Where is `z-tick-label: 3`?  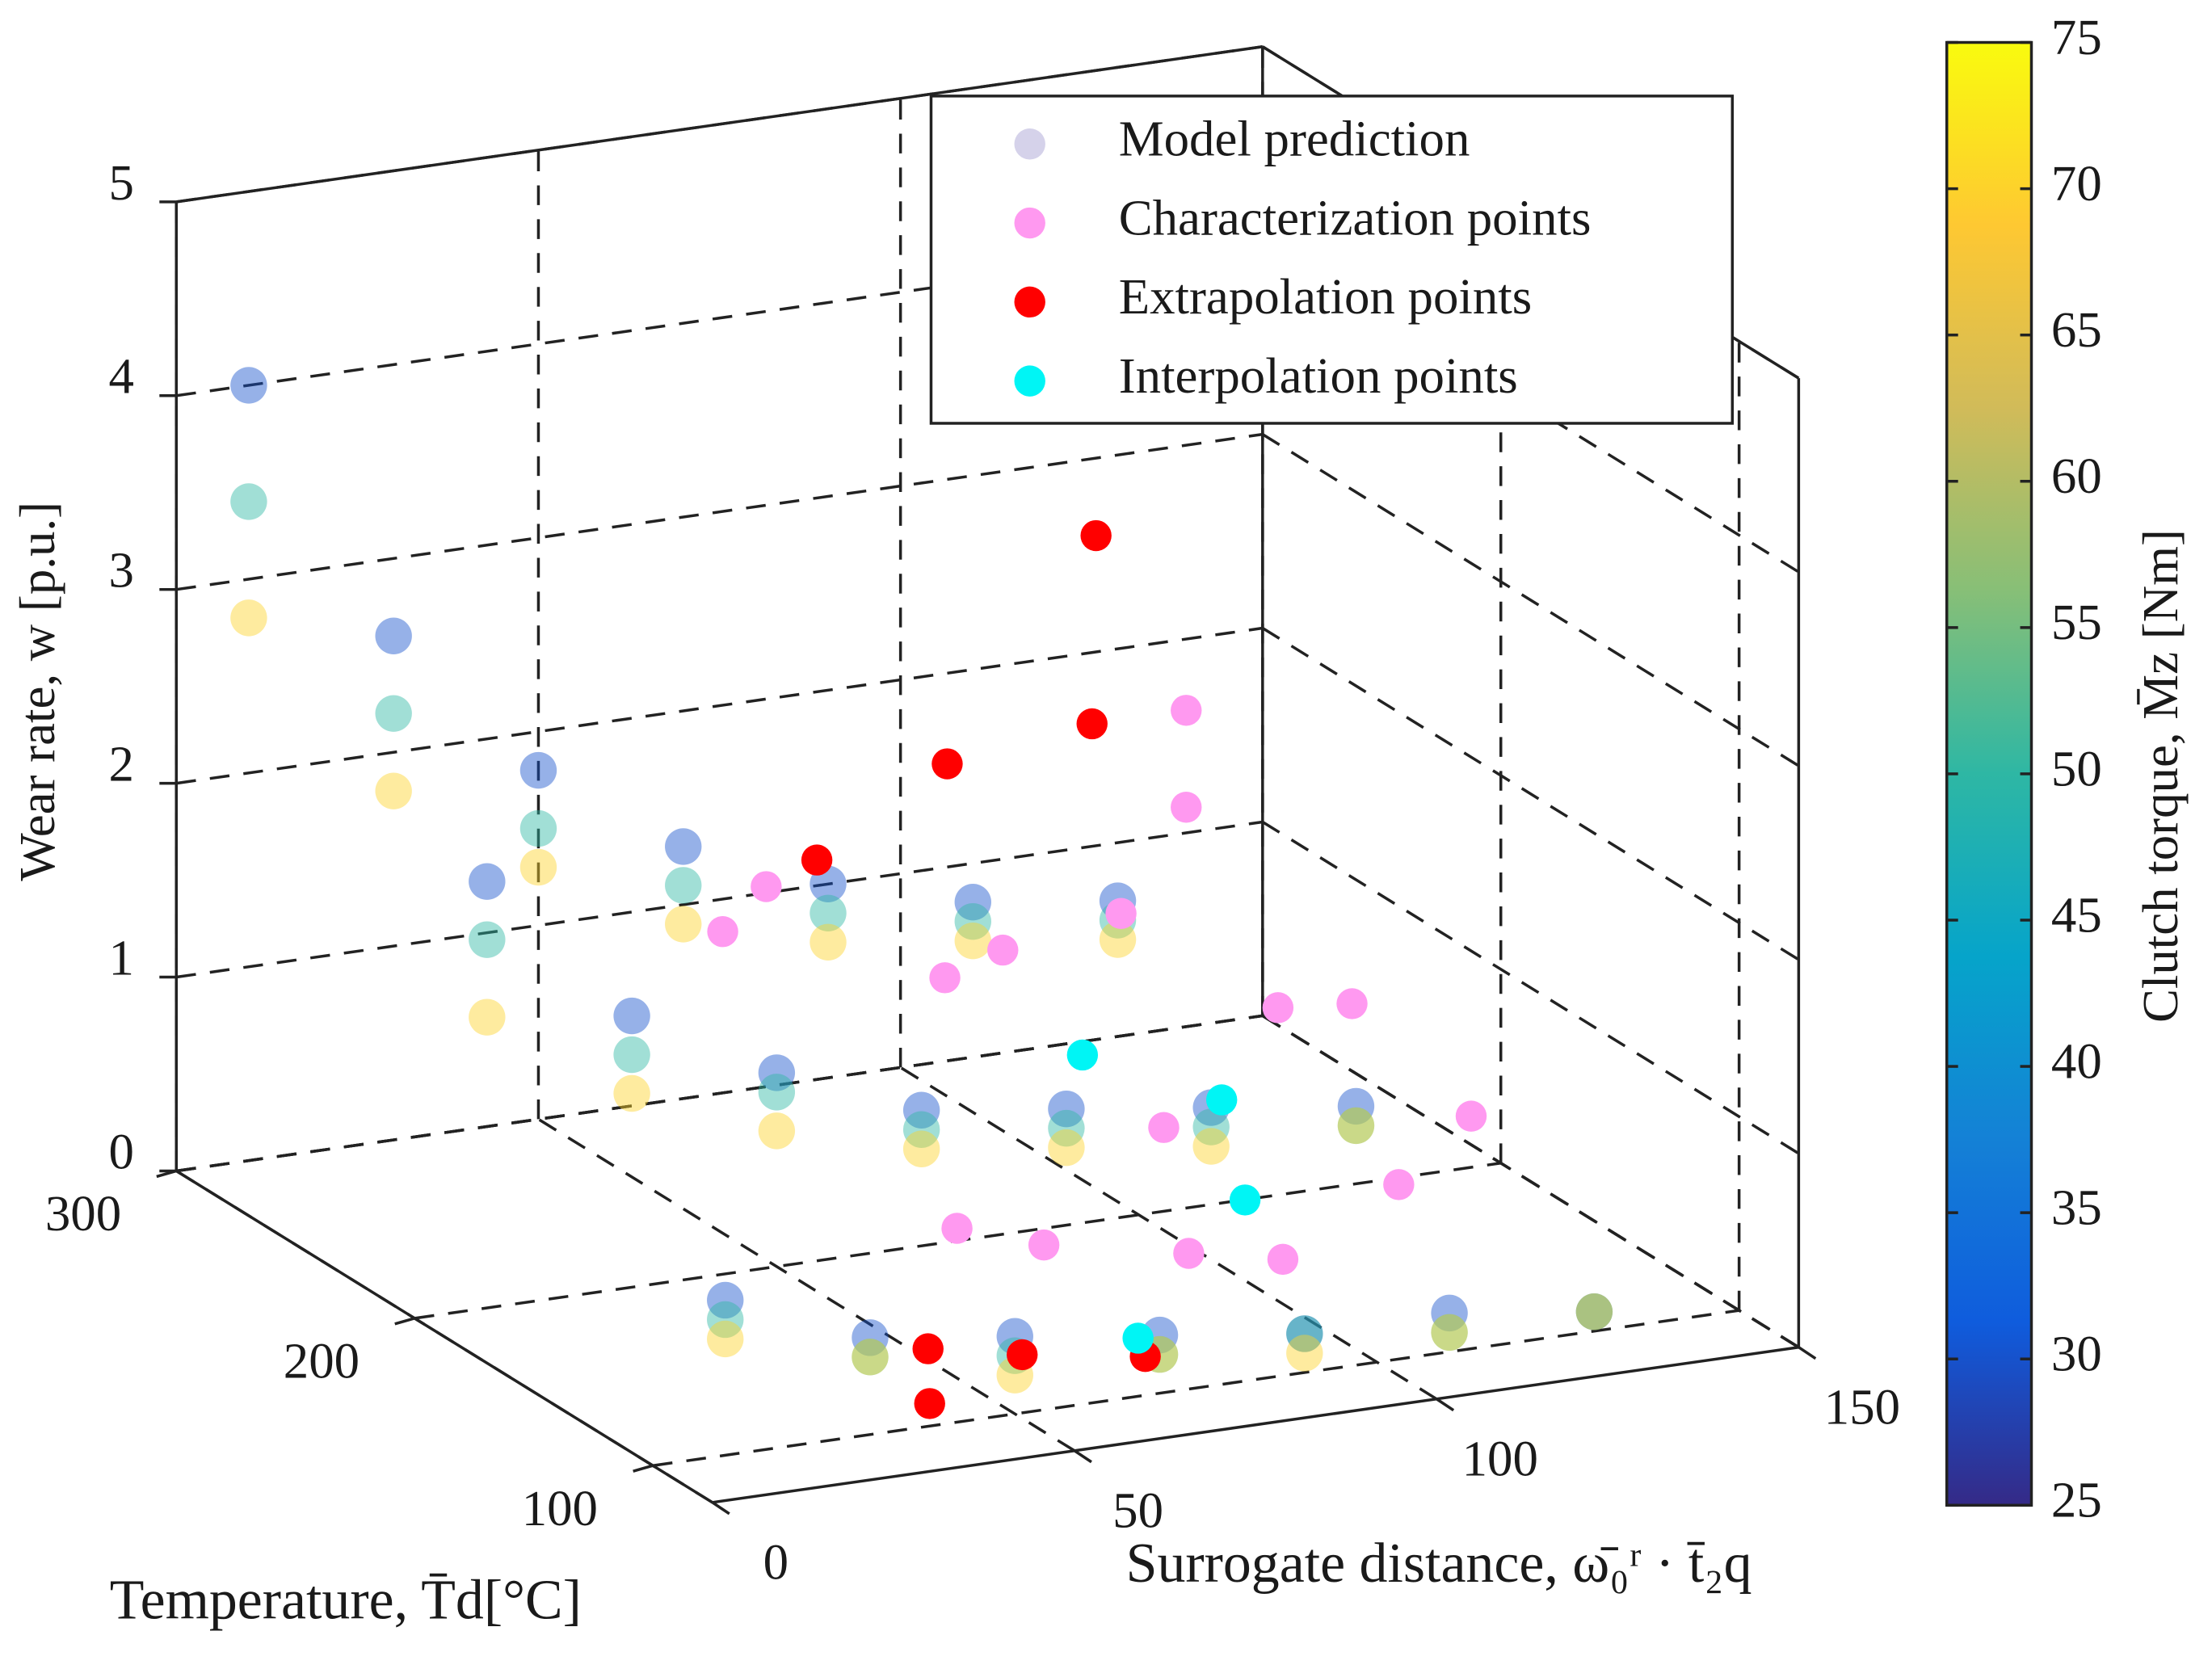
z-tick-label: 3 is located at coordinates (121, 570).